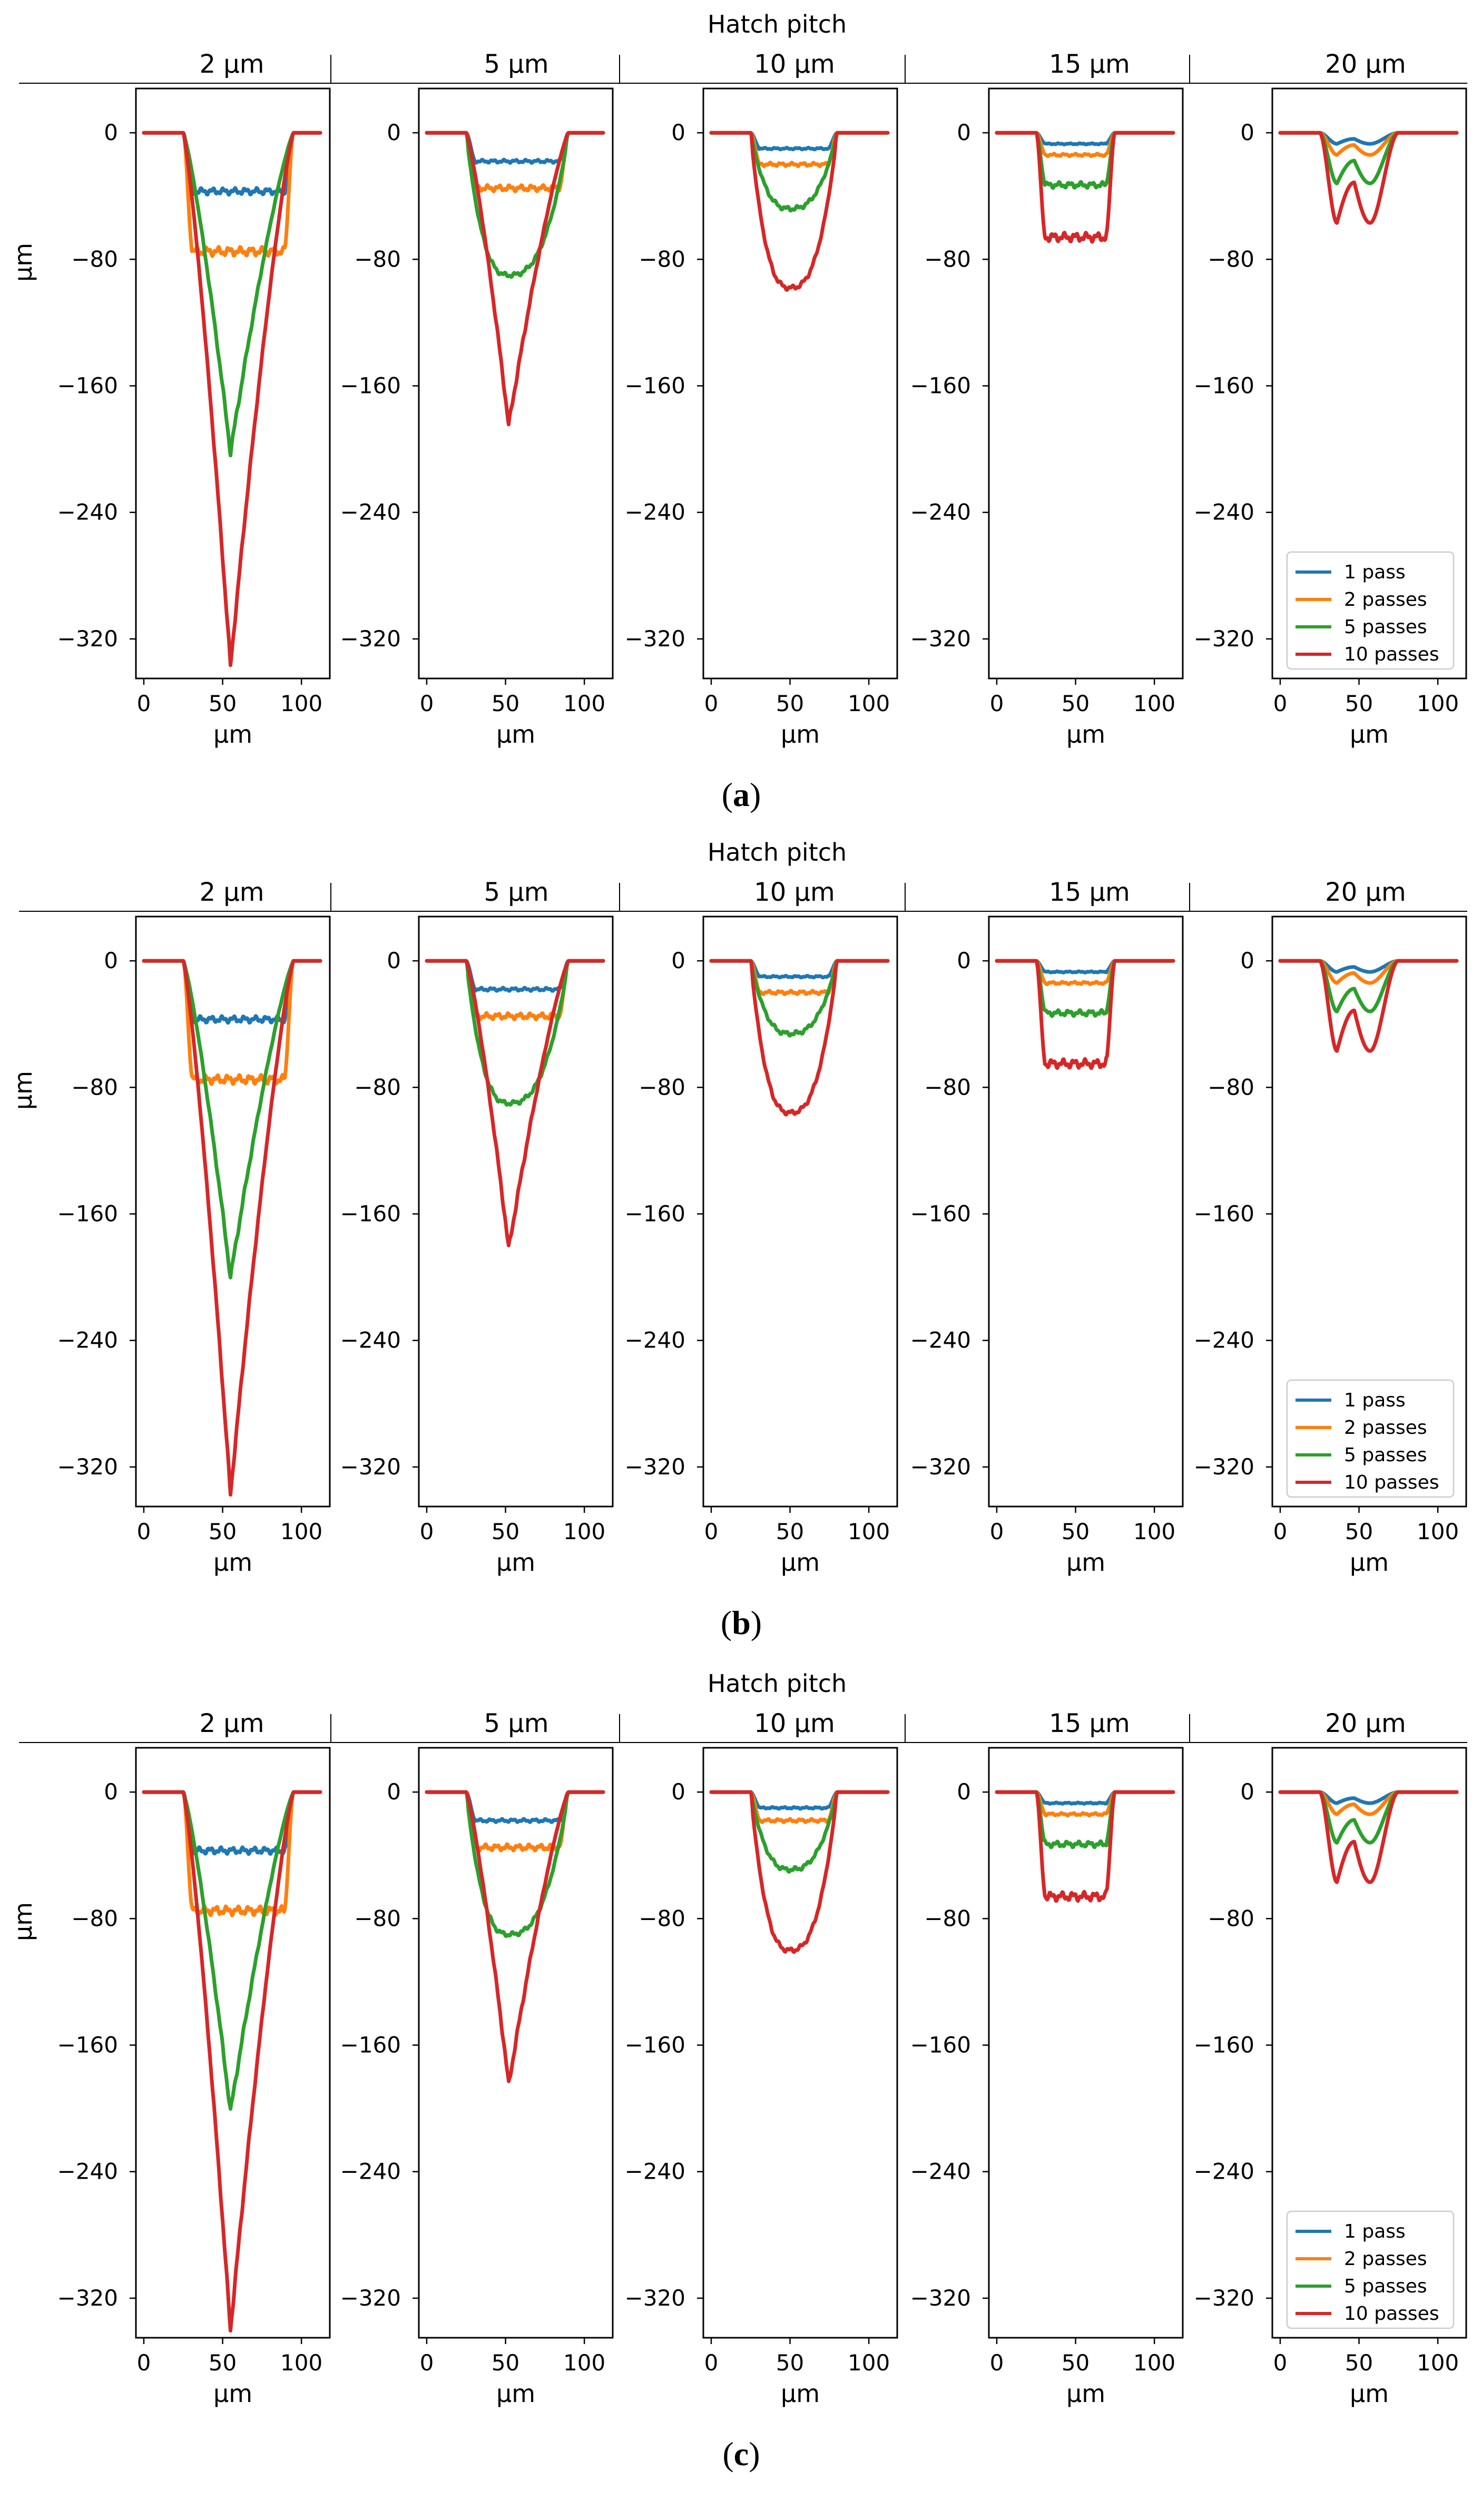  What do you see at coordinates (231, 1723) in the screenshot?
I see `pitch-label: 2 µm` at bounding box center [231, 1723].